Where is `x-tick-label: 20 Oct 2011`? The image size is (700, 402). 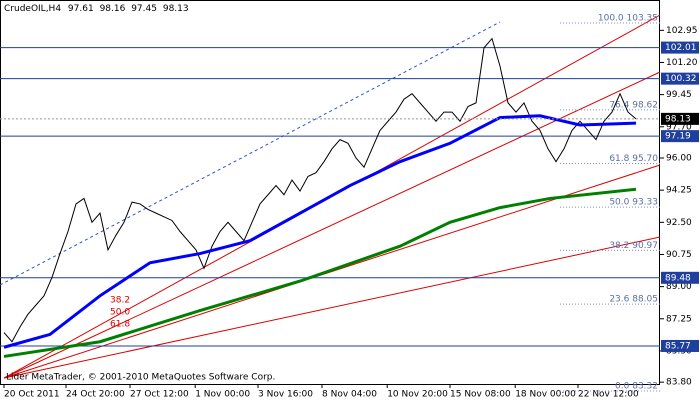
x-tick-label: 20 Oct 2011 is located at coordinates (32, 395).